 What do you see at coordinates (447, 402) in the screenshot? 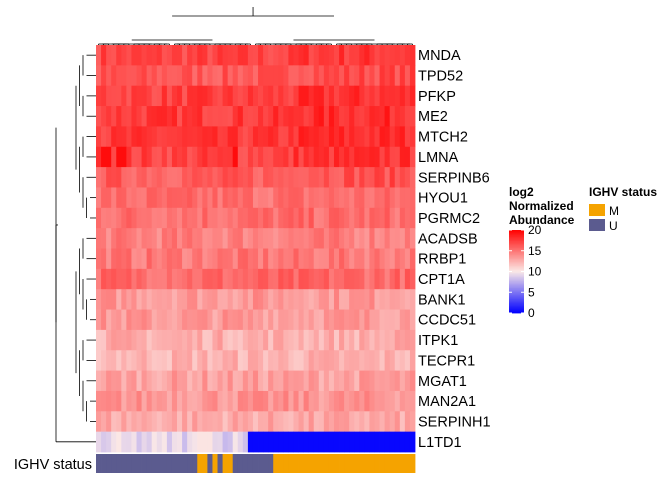
I see `row-label: MAN2A1` at bounding box center [447, 402].